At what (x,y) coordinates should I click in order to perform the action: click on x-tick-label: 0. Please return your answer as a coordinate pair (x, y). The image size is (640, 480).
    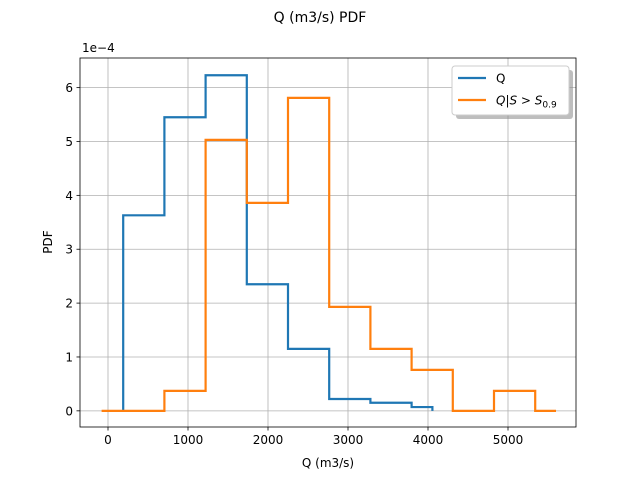
    Looking at the image, I should click on (108, 440).